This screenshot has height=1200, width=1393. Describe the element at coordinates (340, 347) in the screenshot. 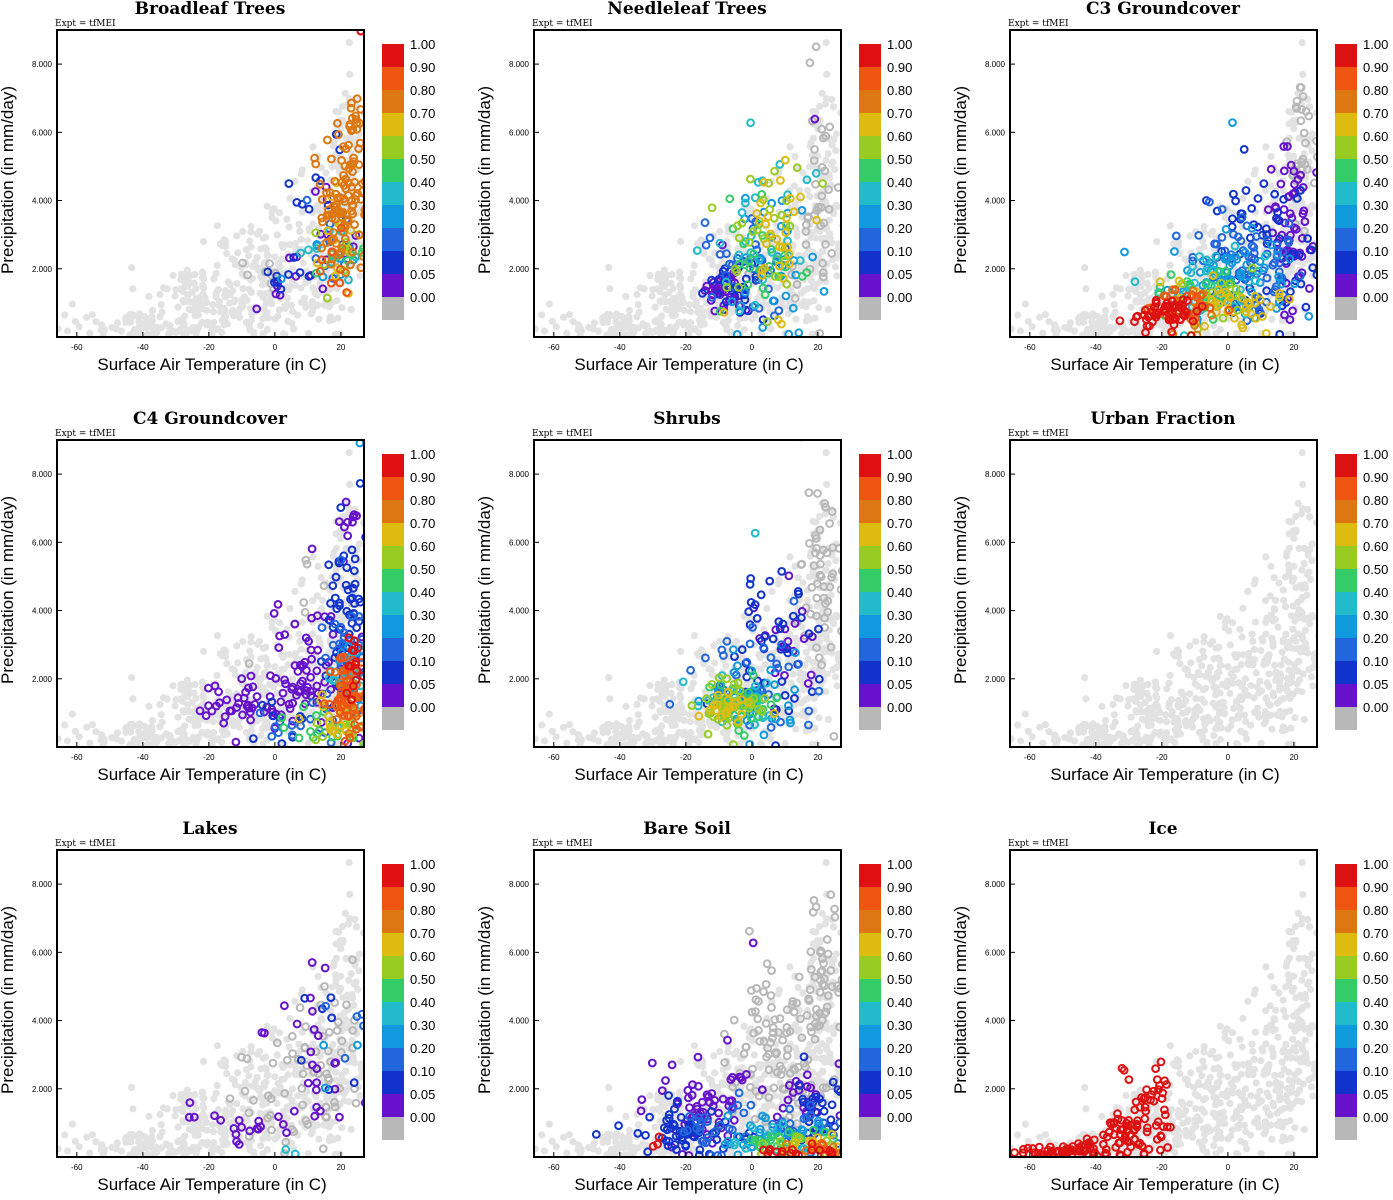

I see `x-tick-label: 20` at that location.